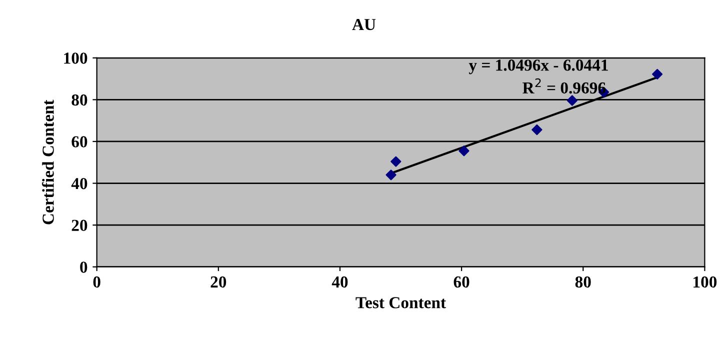  I want to click on y-axis-title: Certified Content, so click(48, 162).